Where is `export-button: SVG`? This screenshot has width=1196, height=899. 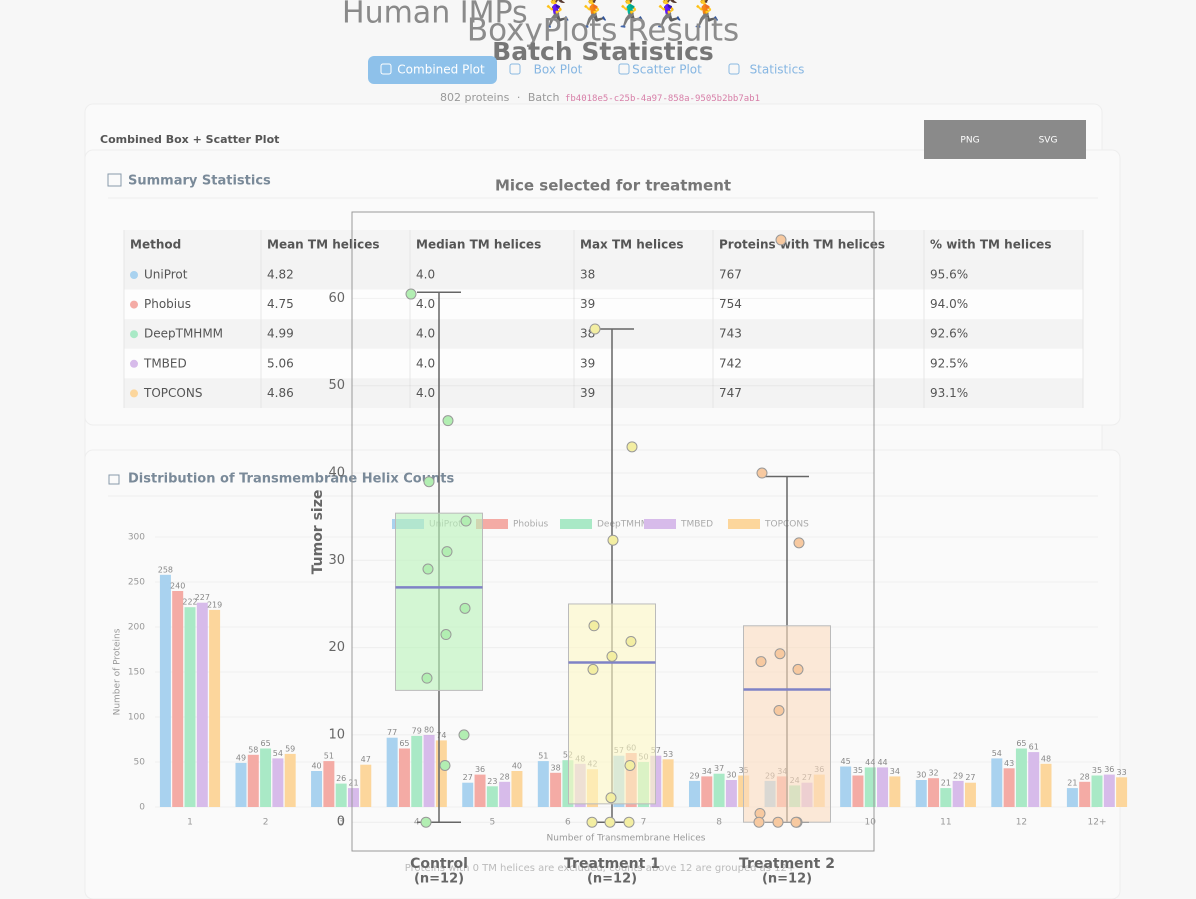
export-button: SVG is located at coordinates (1048, 141).